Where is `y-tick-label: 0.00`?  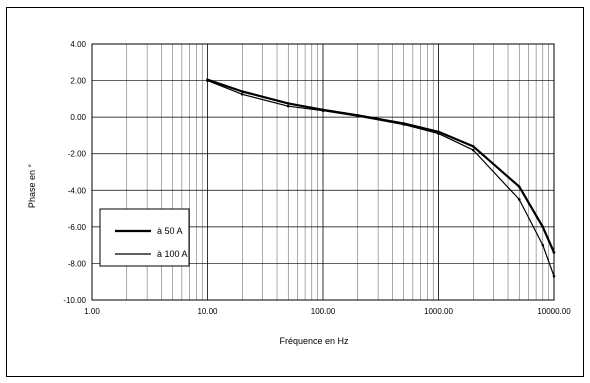
y-tick-label: 0.00 is located at coordinates (78, 117).